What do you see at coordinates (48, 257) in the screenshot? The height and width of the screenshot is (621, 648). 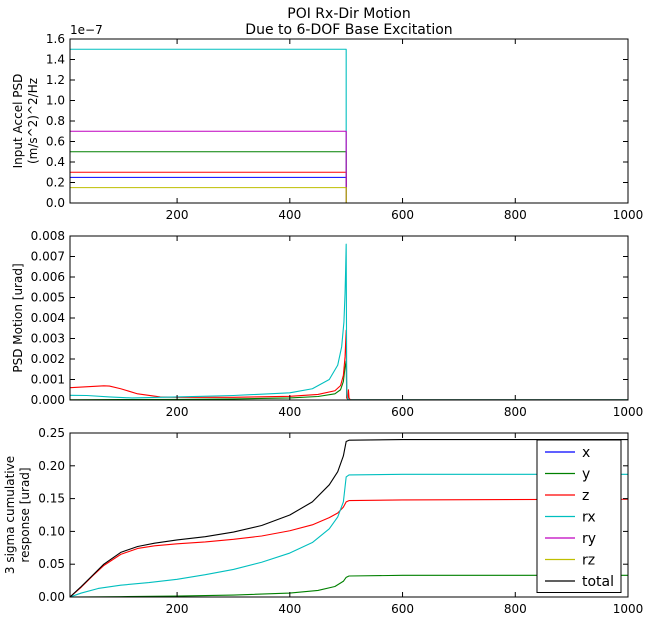 I see `y-tick-label: 0.007` at bounding box center [48, 257].